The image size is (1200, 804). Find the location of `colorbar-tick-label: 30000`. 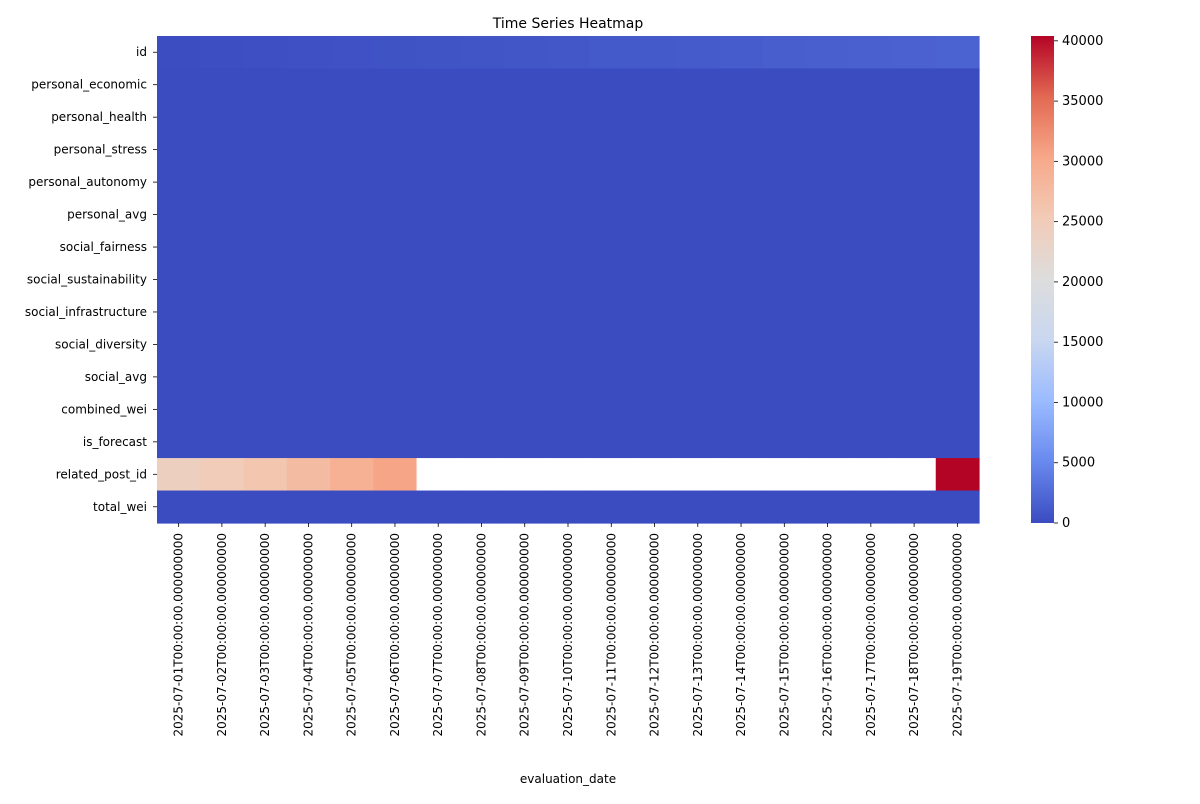

colorbar-tick-label: 30000 is located at coordinates (1082, 161).